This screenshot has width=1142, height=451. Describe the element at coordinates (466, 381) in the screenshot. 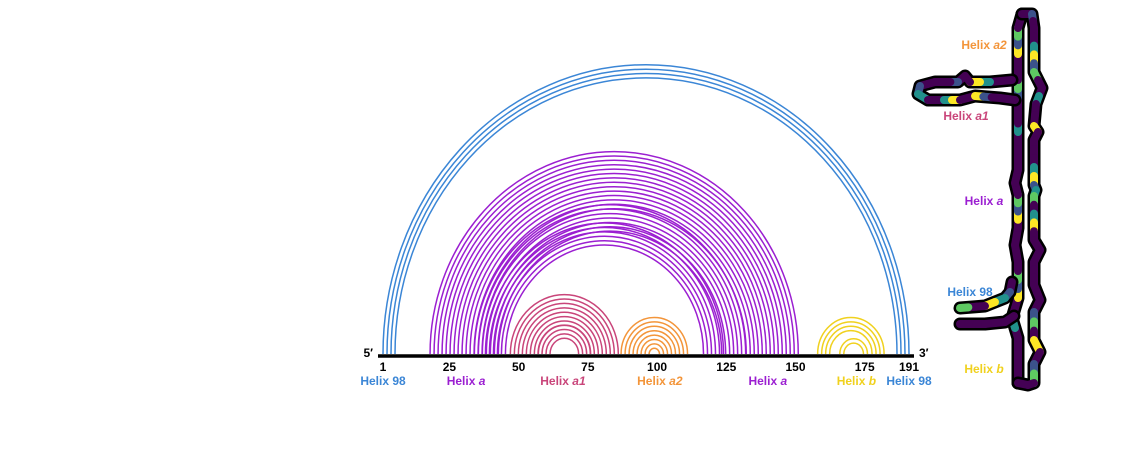

I see `helix-label-a-left: Helix a` at that location.